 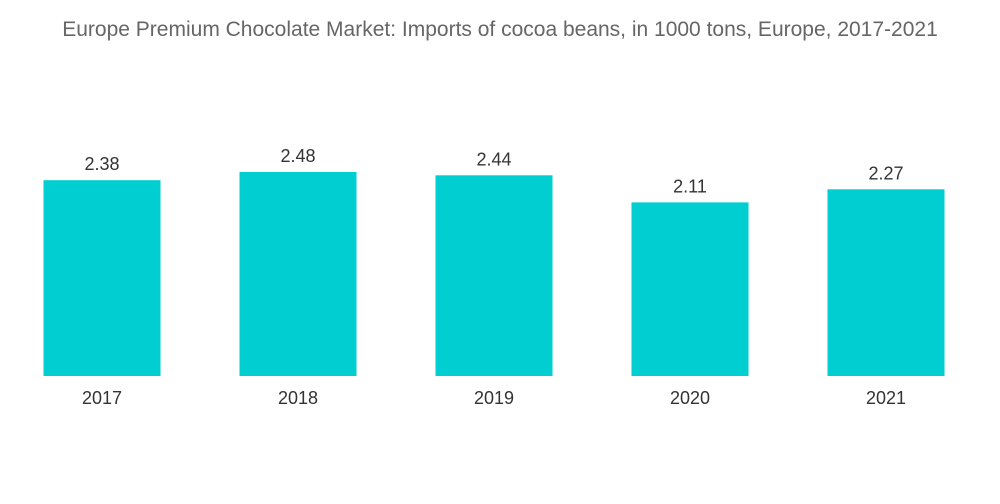 I want to click on x-tick-label-2017: 2017, so click(x=102, y=398).